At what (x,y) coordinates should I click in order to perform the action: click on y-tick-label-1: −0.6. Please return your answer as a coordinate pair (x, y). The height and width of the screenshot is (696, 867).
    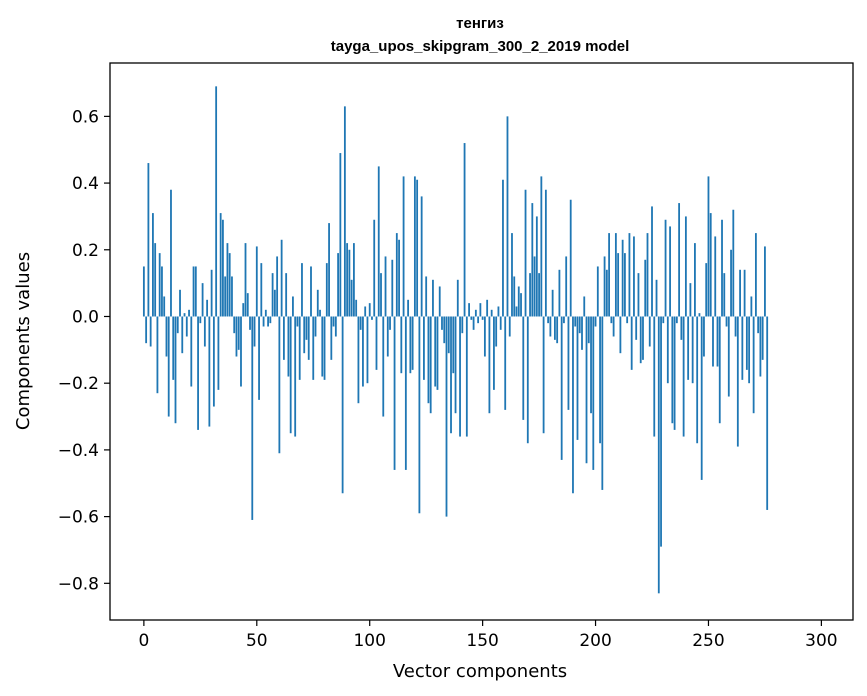
    Looking at the image, I should click on (78, 518).